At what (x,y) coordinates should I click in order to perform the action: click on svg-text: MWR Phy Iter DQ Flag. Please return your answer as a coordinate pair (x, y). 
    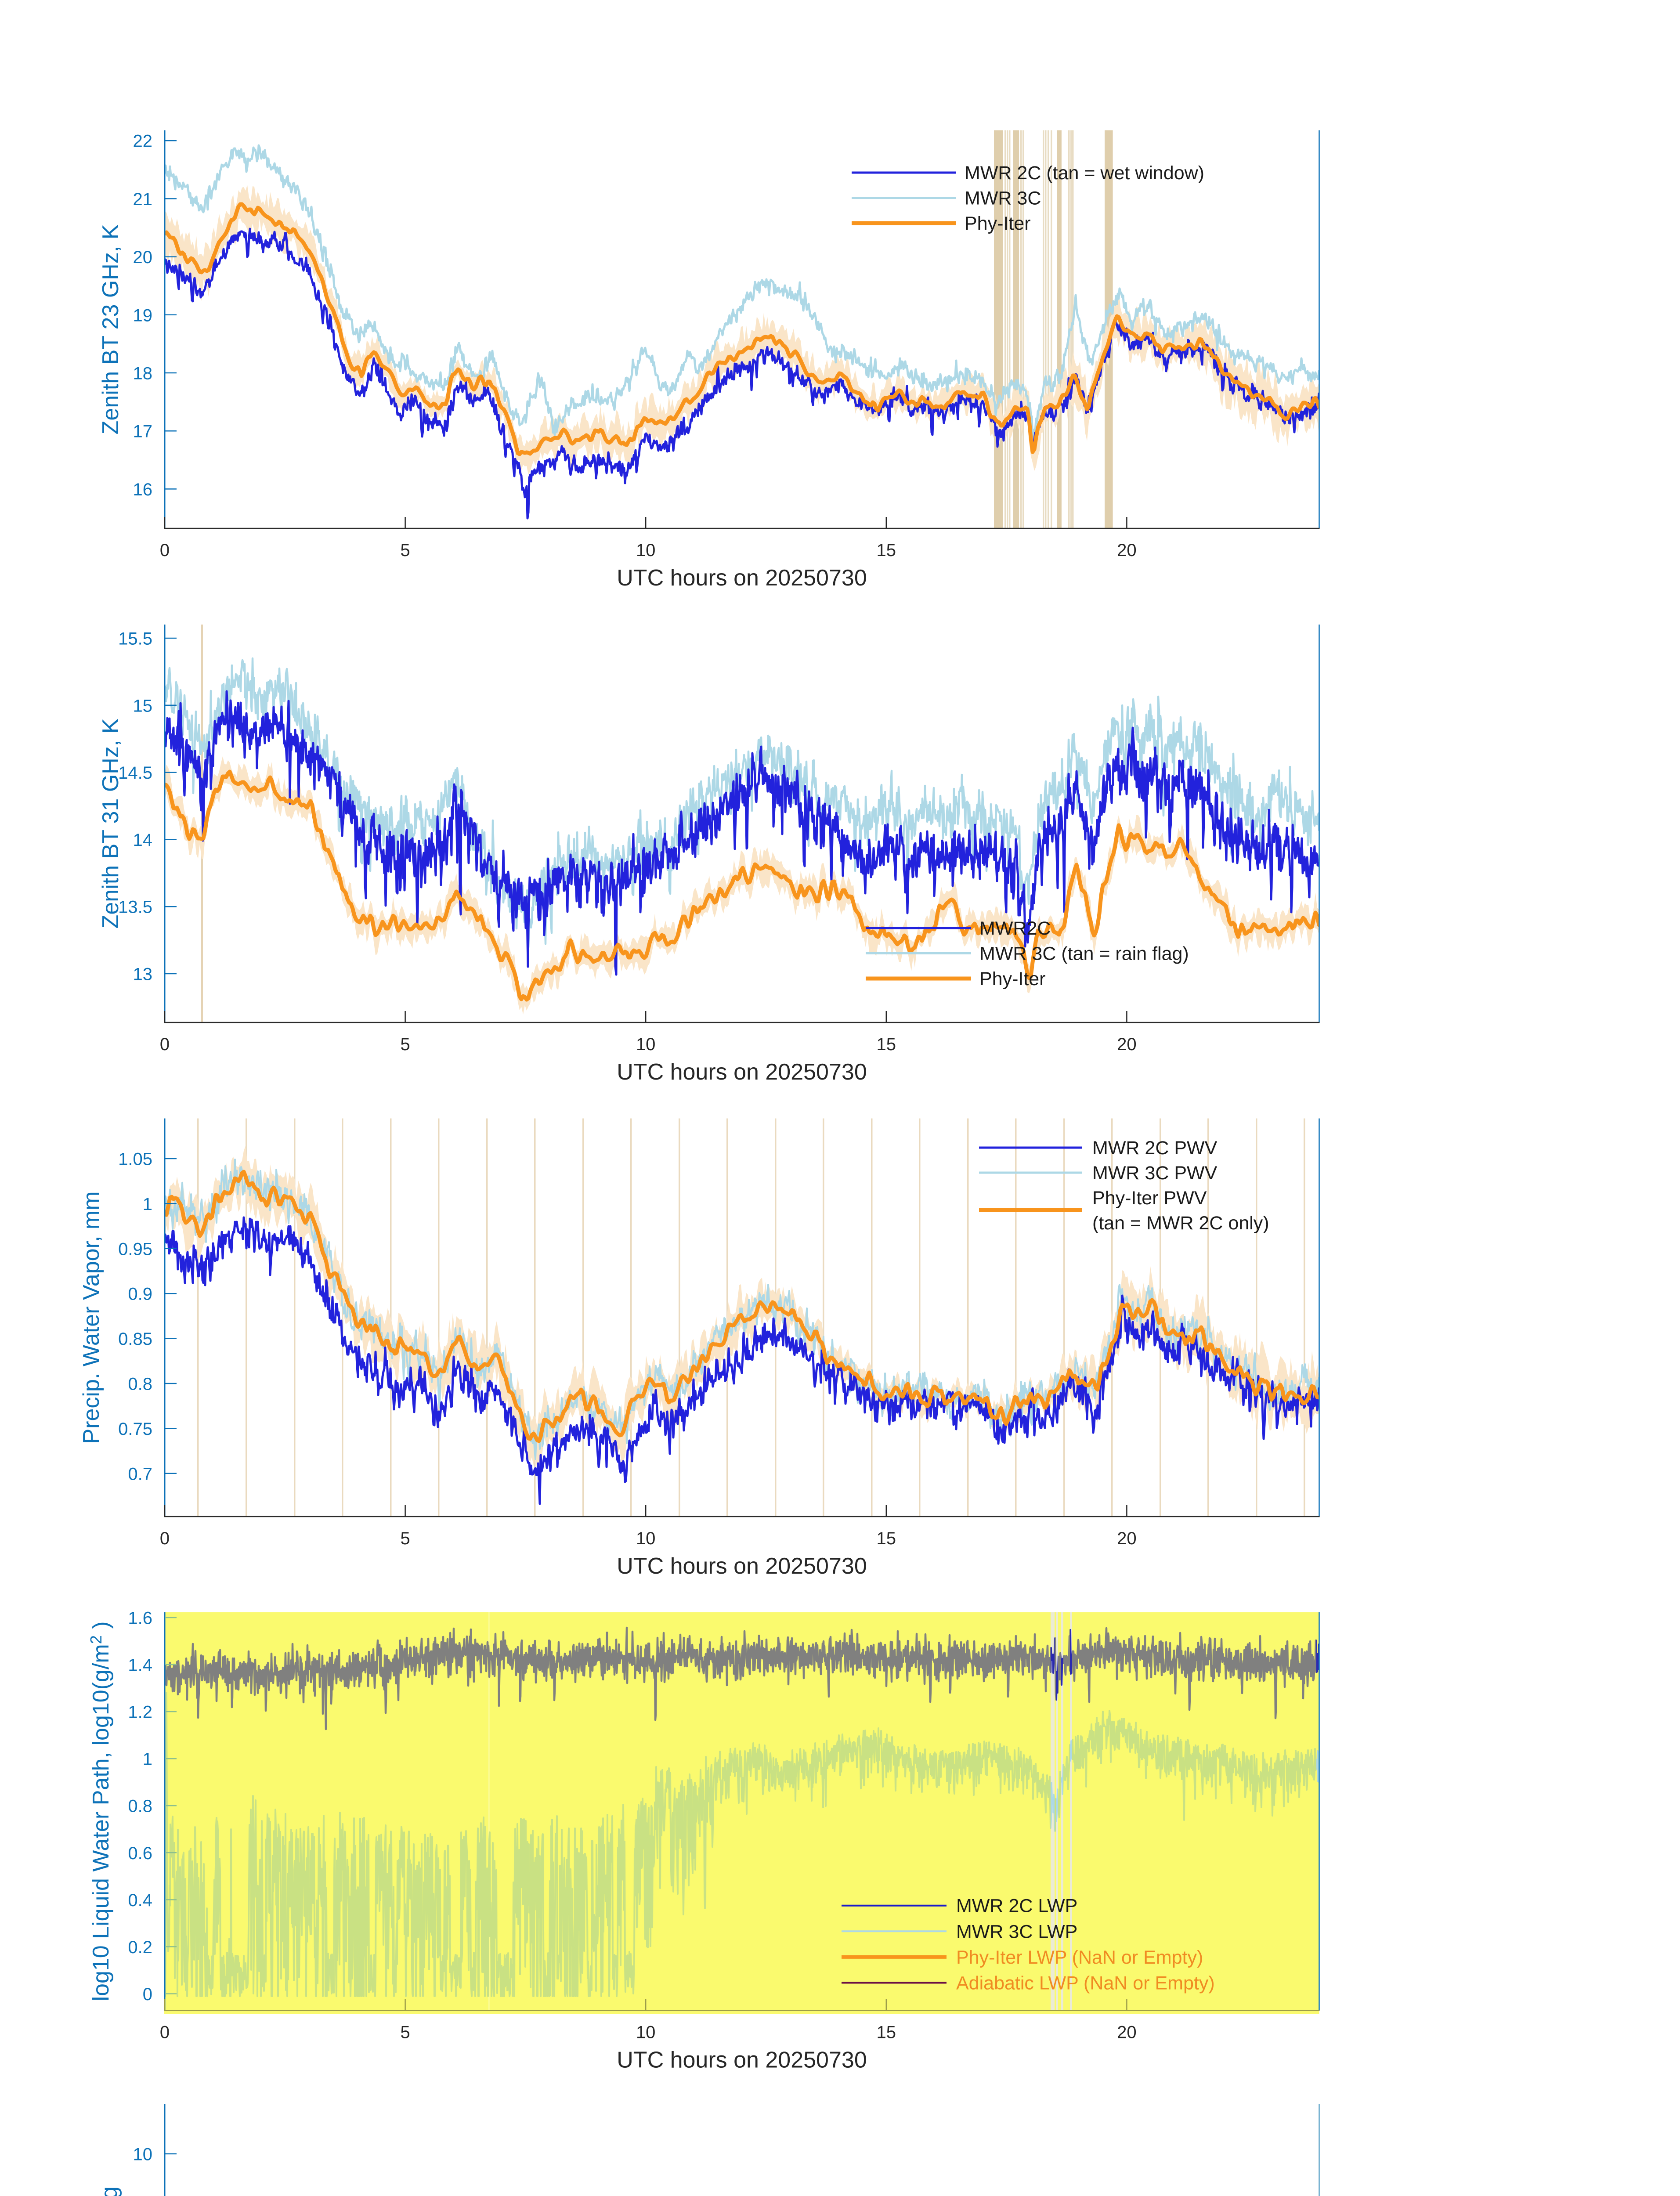
    Looking at the image, I should click on (109, 2191).